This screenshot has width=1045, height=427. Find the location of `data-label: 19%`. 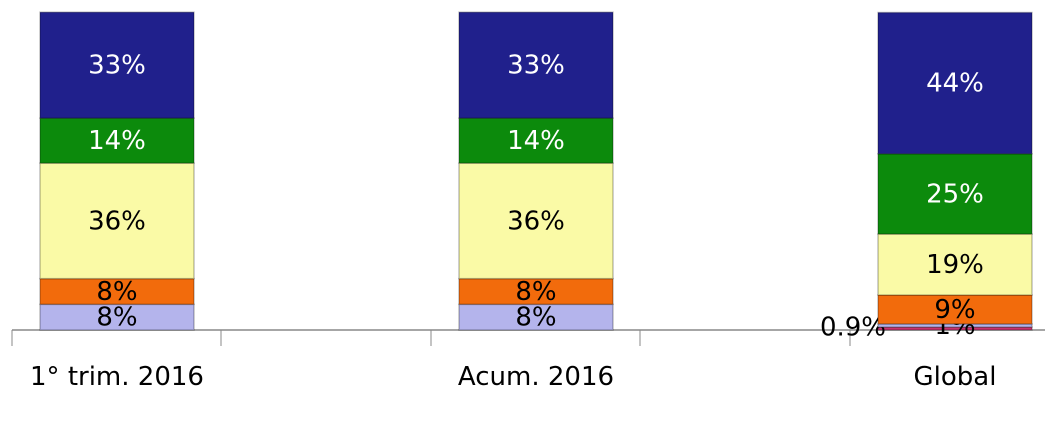

data-label: 19% is located at coordinates (955, 265).